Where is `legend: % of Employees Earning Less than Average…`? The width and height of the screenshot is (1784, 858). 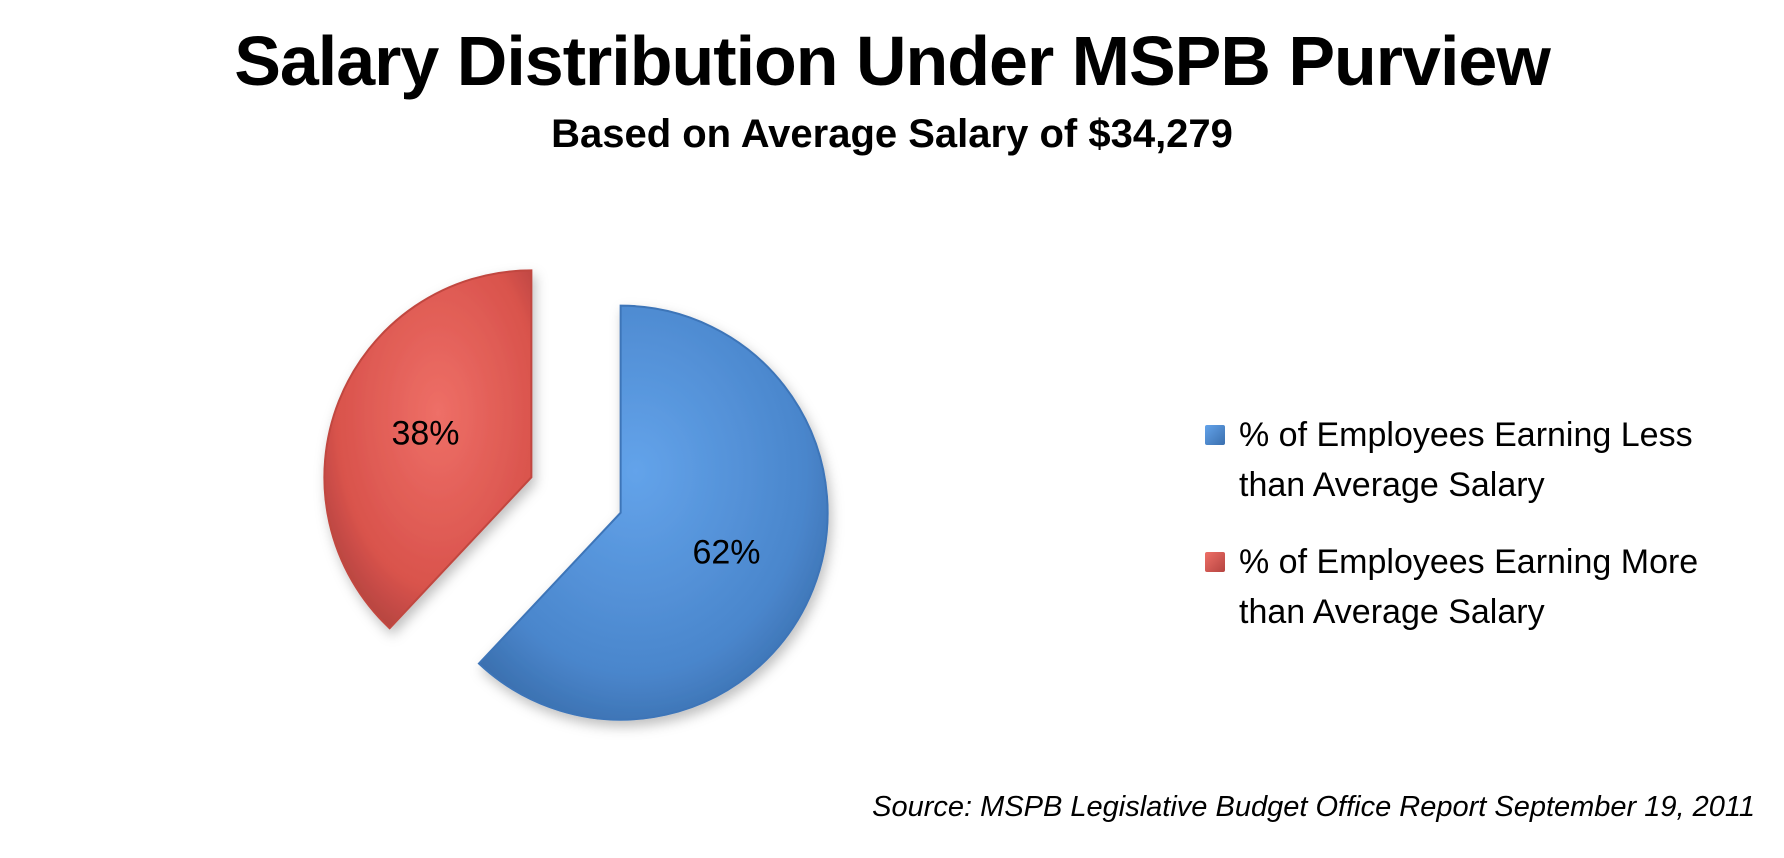
legend: % of Employees Earning Less than Average… is located at coordinates (1485, 537).